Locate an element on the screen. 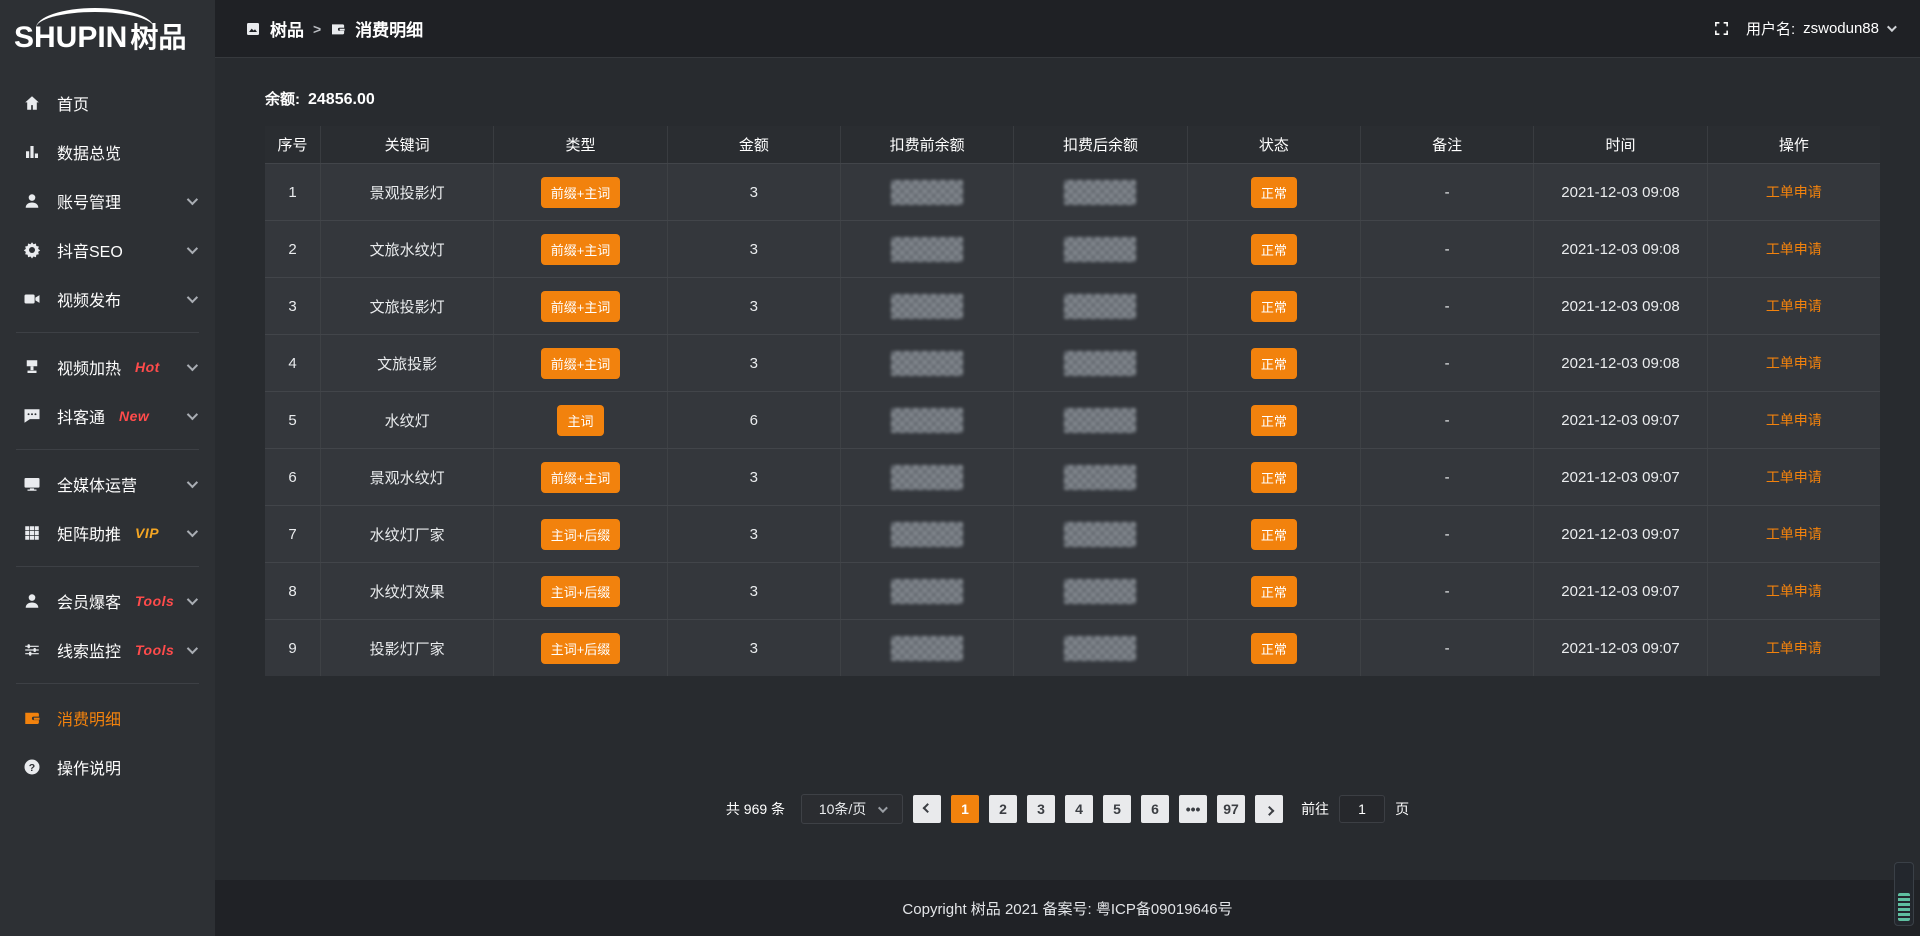 The image size is (1920, 936). cell-index: 7 is located at coordinates (292, 534).